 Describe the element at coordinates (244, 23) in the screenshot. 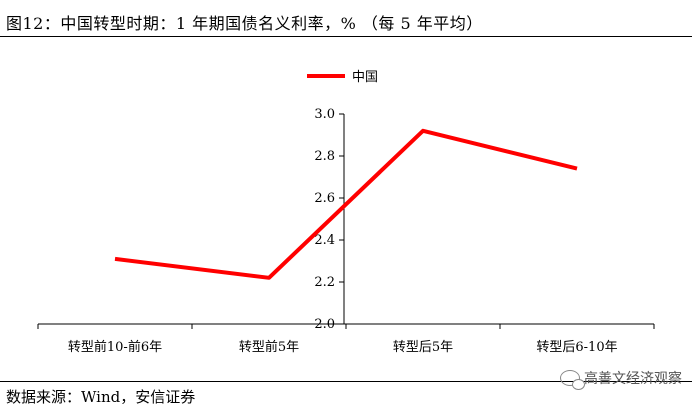

I see `chart-title: 图12：中国转型时期：1 年期国债名义利率，% （每 5 年平均）` at that location.